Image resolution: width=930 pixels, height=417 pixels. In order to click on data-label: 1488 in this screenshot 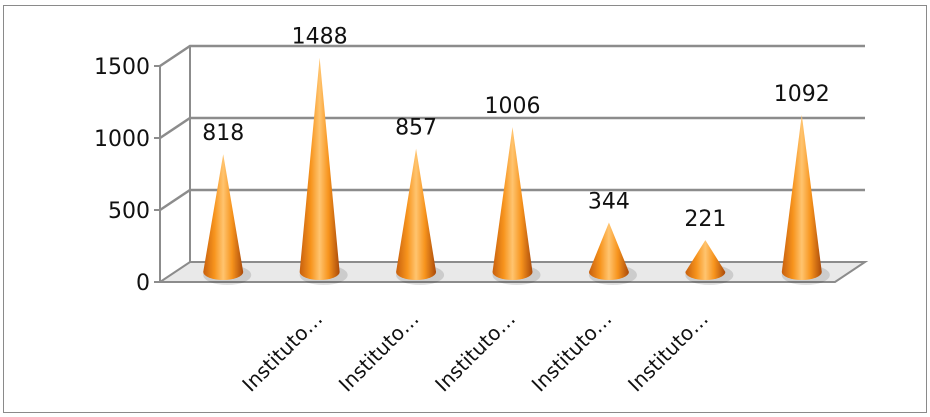, I will do `click(320, 37)`.